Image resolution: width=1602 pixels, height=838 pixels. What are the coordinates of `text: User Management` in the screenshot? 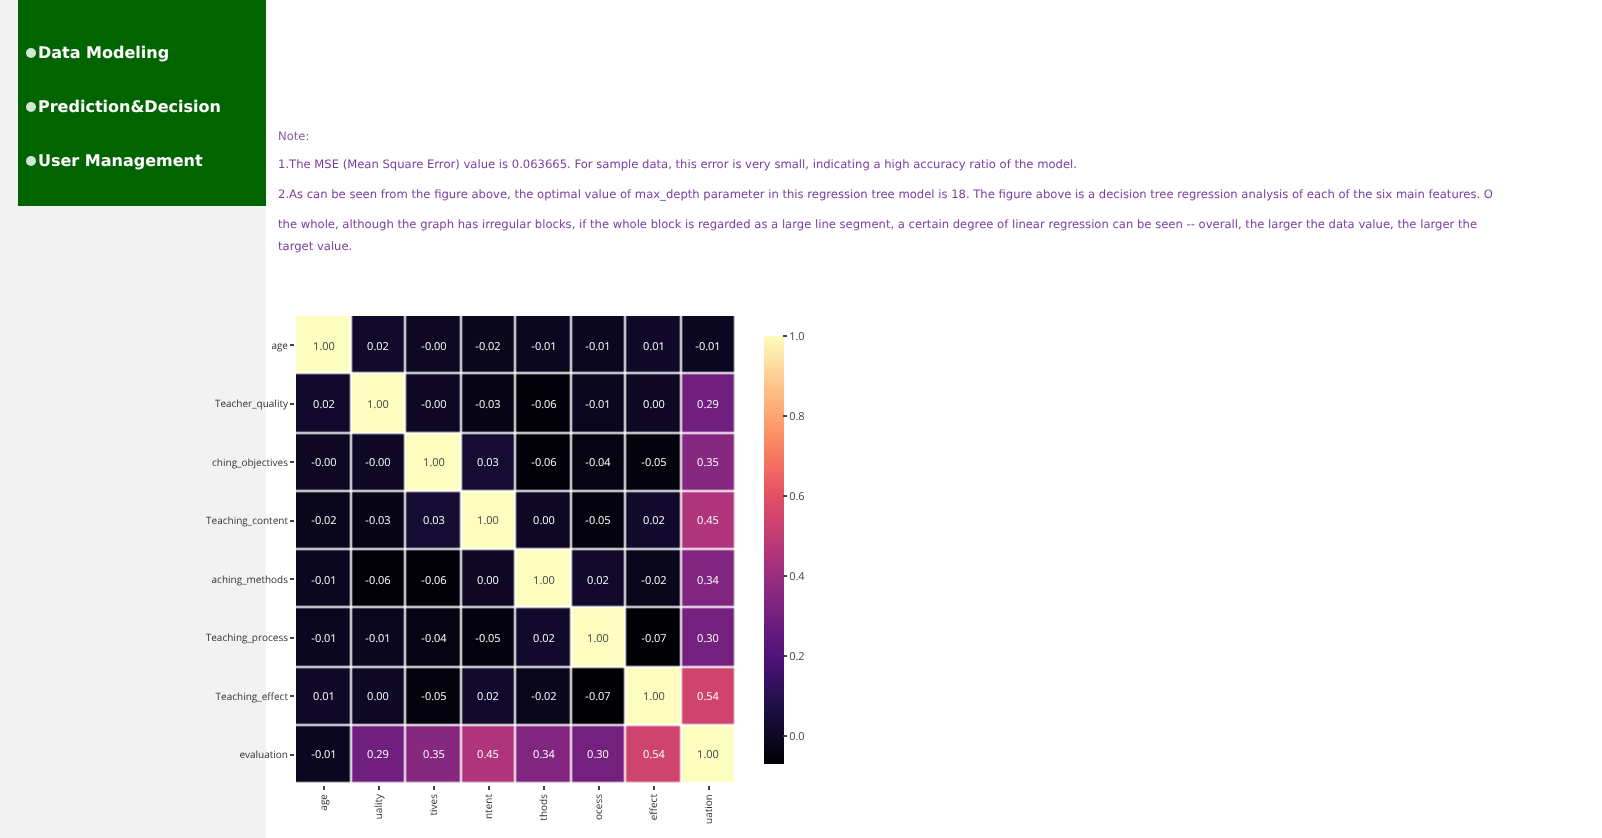 It's located at (120, 161).